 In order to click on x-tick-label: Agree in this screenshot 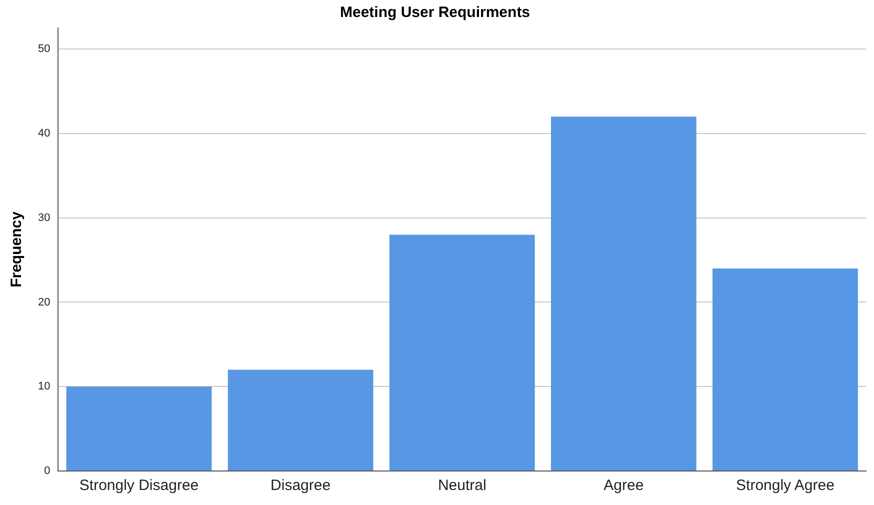, I will do `click(624, 485)`.